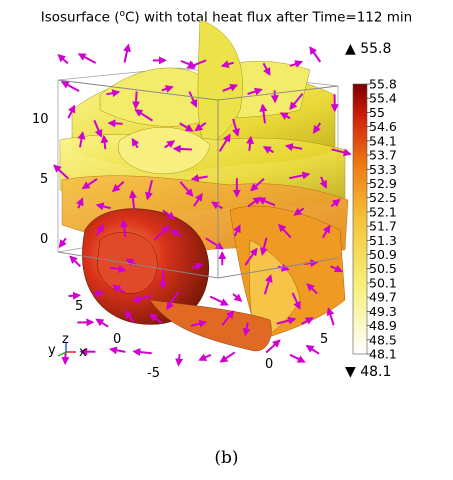  Describe the element at coordinates (383, 169) in the screenshot. I see `colorbar-tick-label: 53.3` at that location.